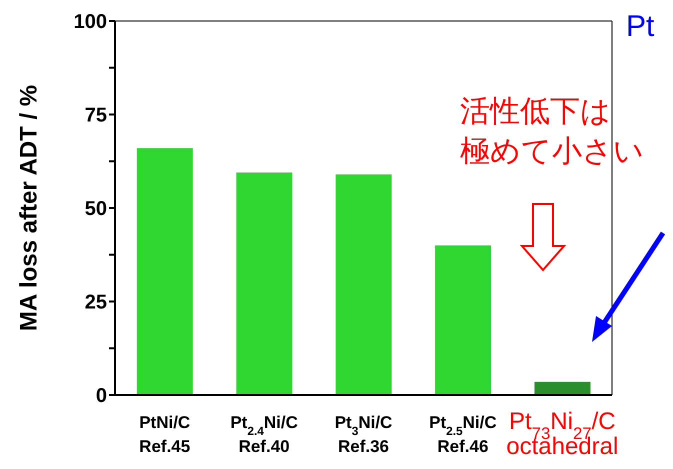  I want to click on y-axis-title: MA loss after ADT / %, so click(29, 208).